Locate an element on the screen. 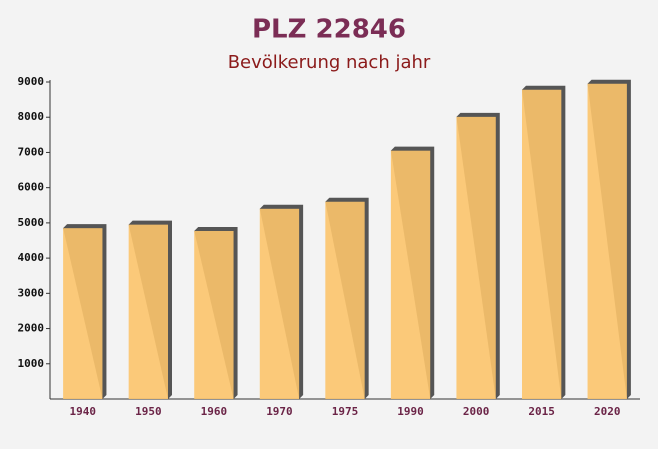 Image resolution: width=658 pixels, height=449 pixels. y-tick-label: 8000 is located at coordinates (31, 116).